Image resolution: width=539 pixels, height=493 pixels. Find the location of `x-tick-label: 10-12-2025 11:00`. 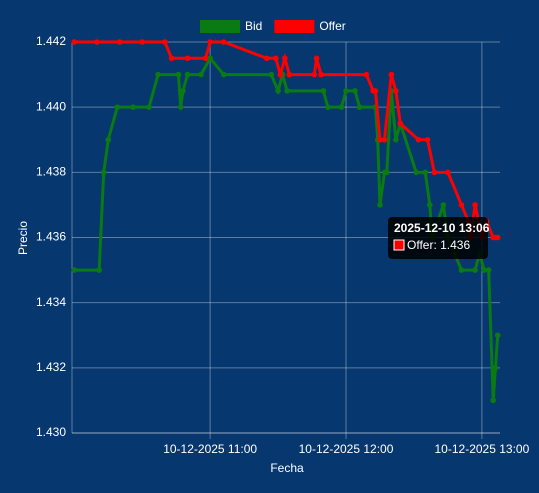

x-tick-label: 10-12-2025 11:00 is located at coordinates (210, 449).